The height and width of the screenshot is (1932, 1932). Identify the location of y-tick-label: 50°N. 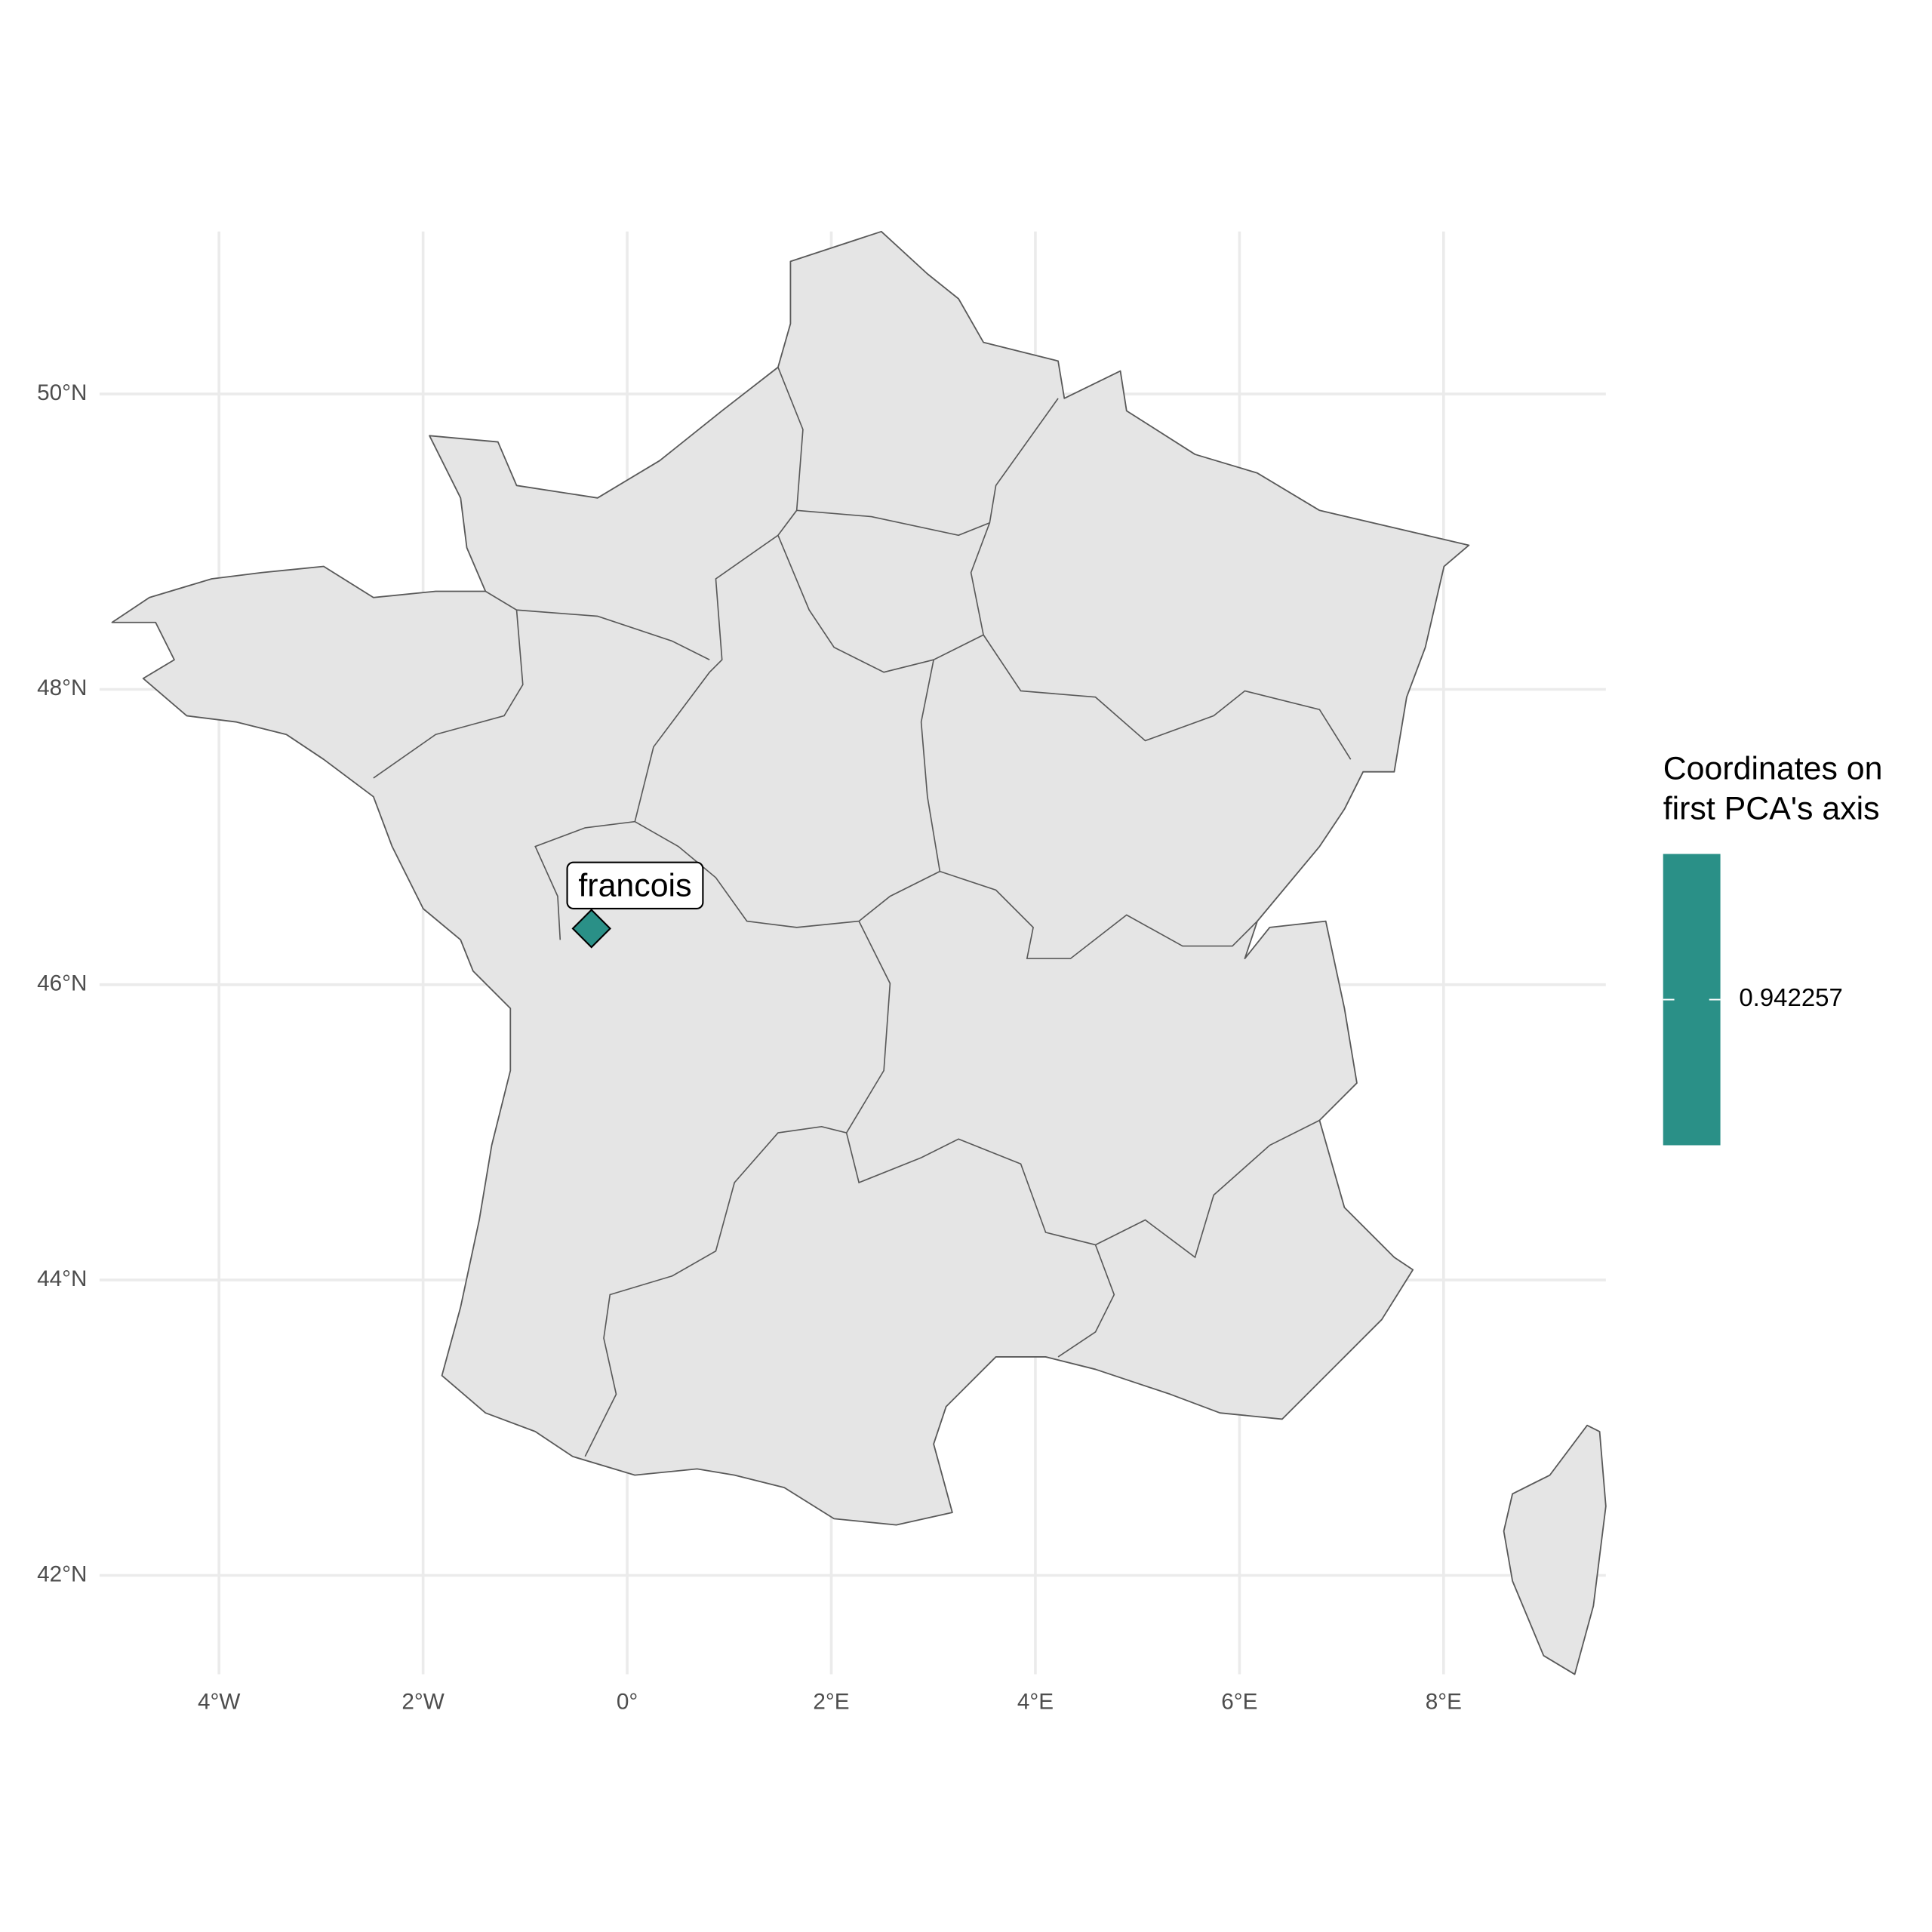
(62, 392).